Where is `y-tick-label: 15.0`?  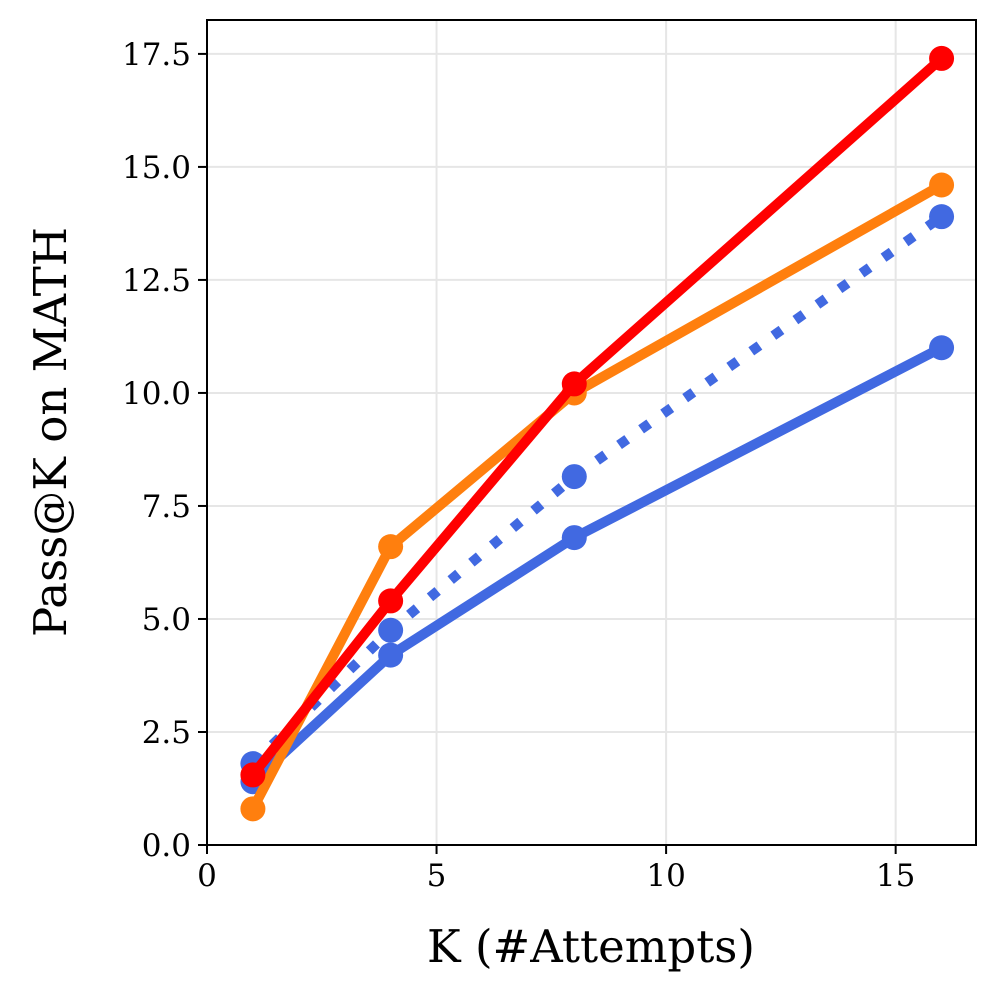
y-tick-label: 15.0 is located at coordinates (156, 168).